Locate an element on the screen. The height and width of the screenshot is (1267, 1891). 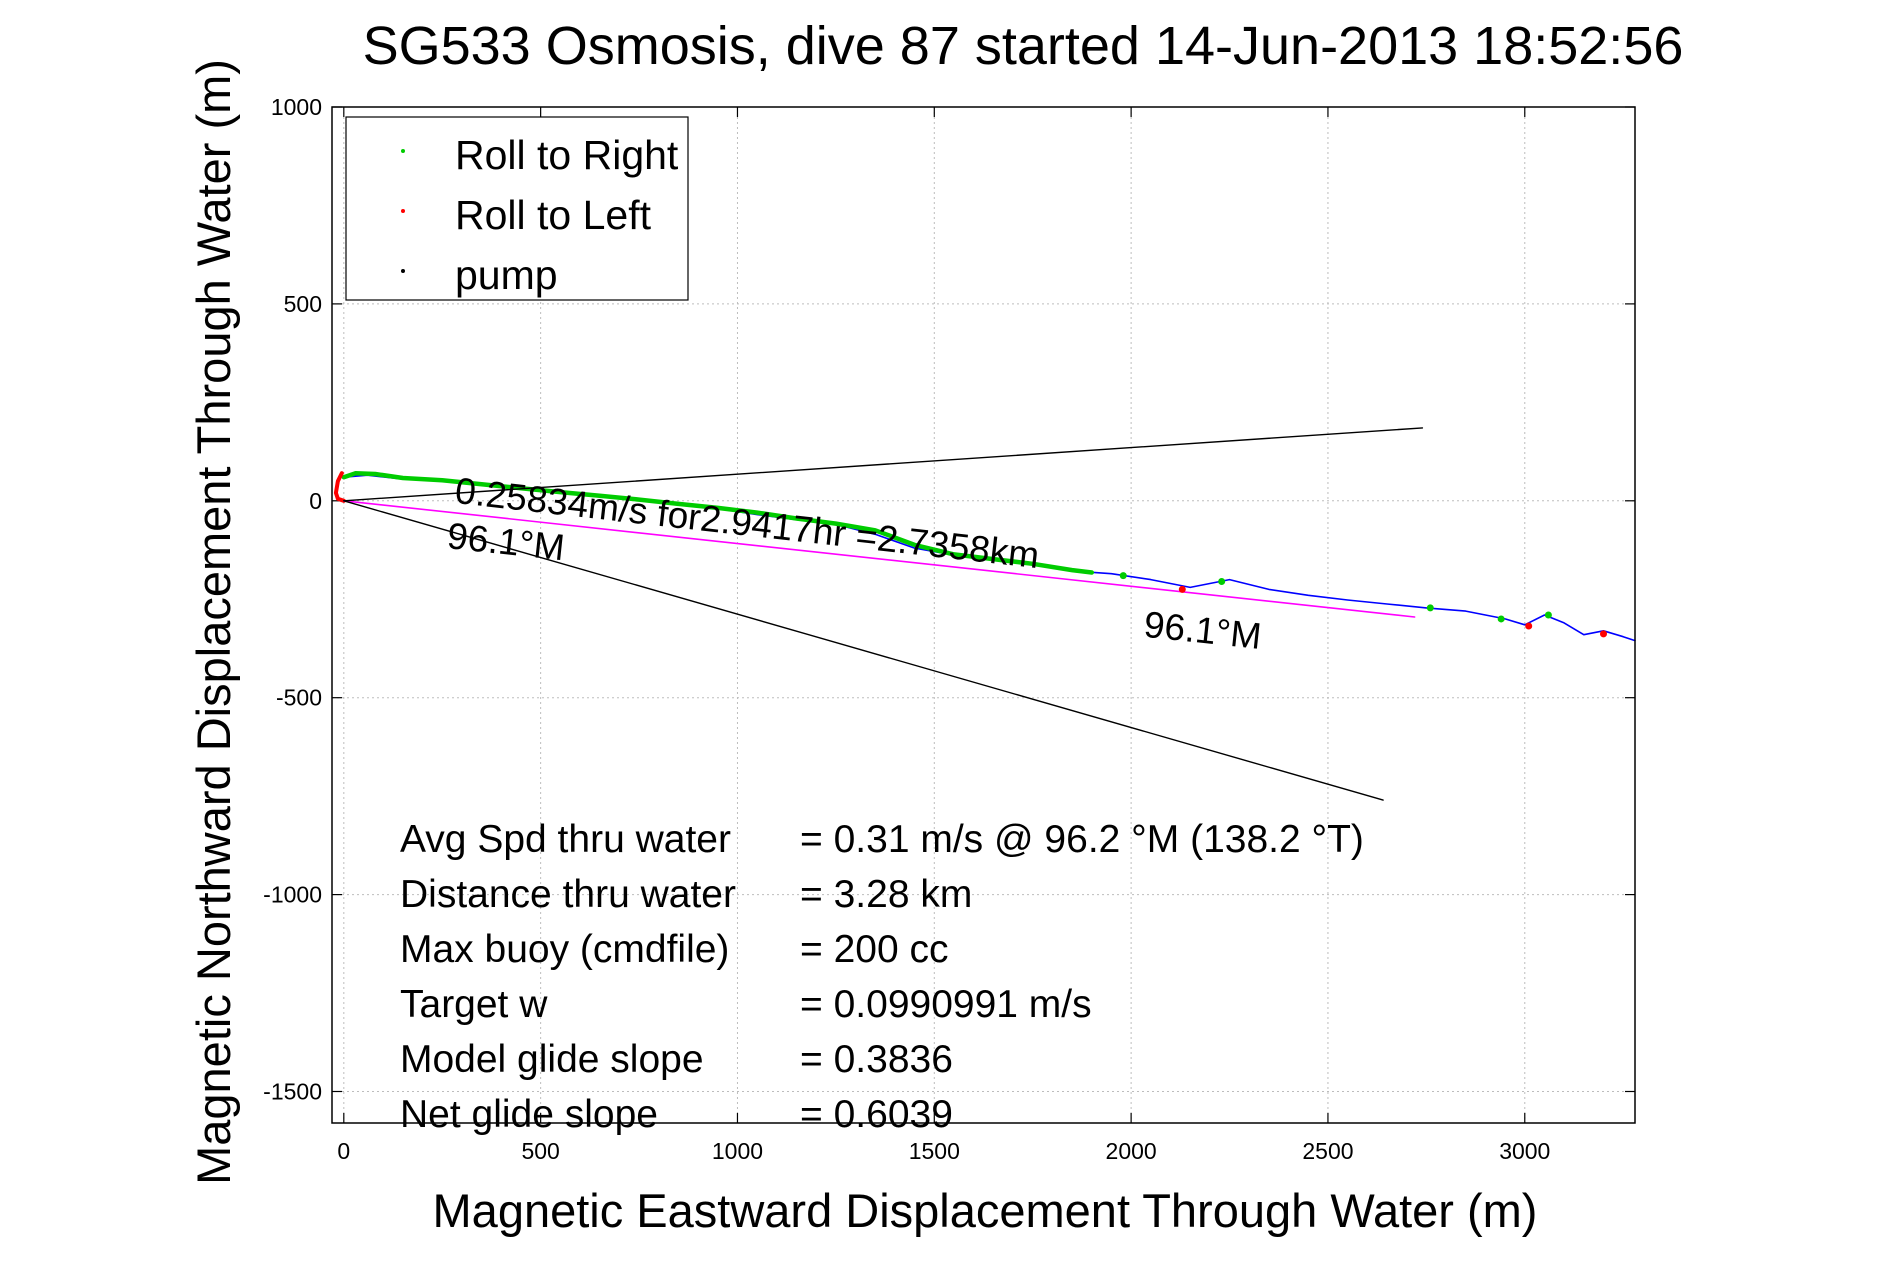
stat-label: Model glide slope is located at coordinates (552, 1059).